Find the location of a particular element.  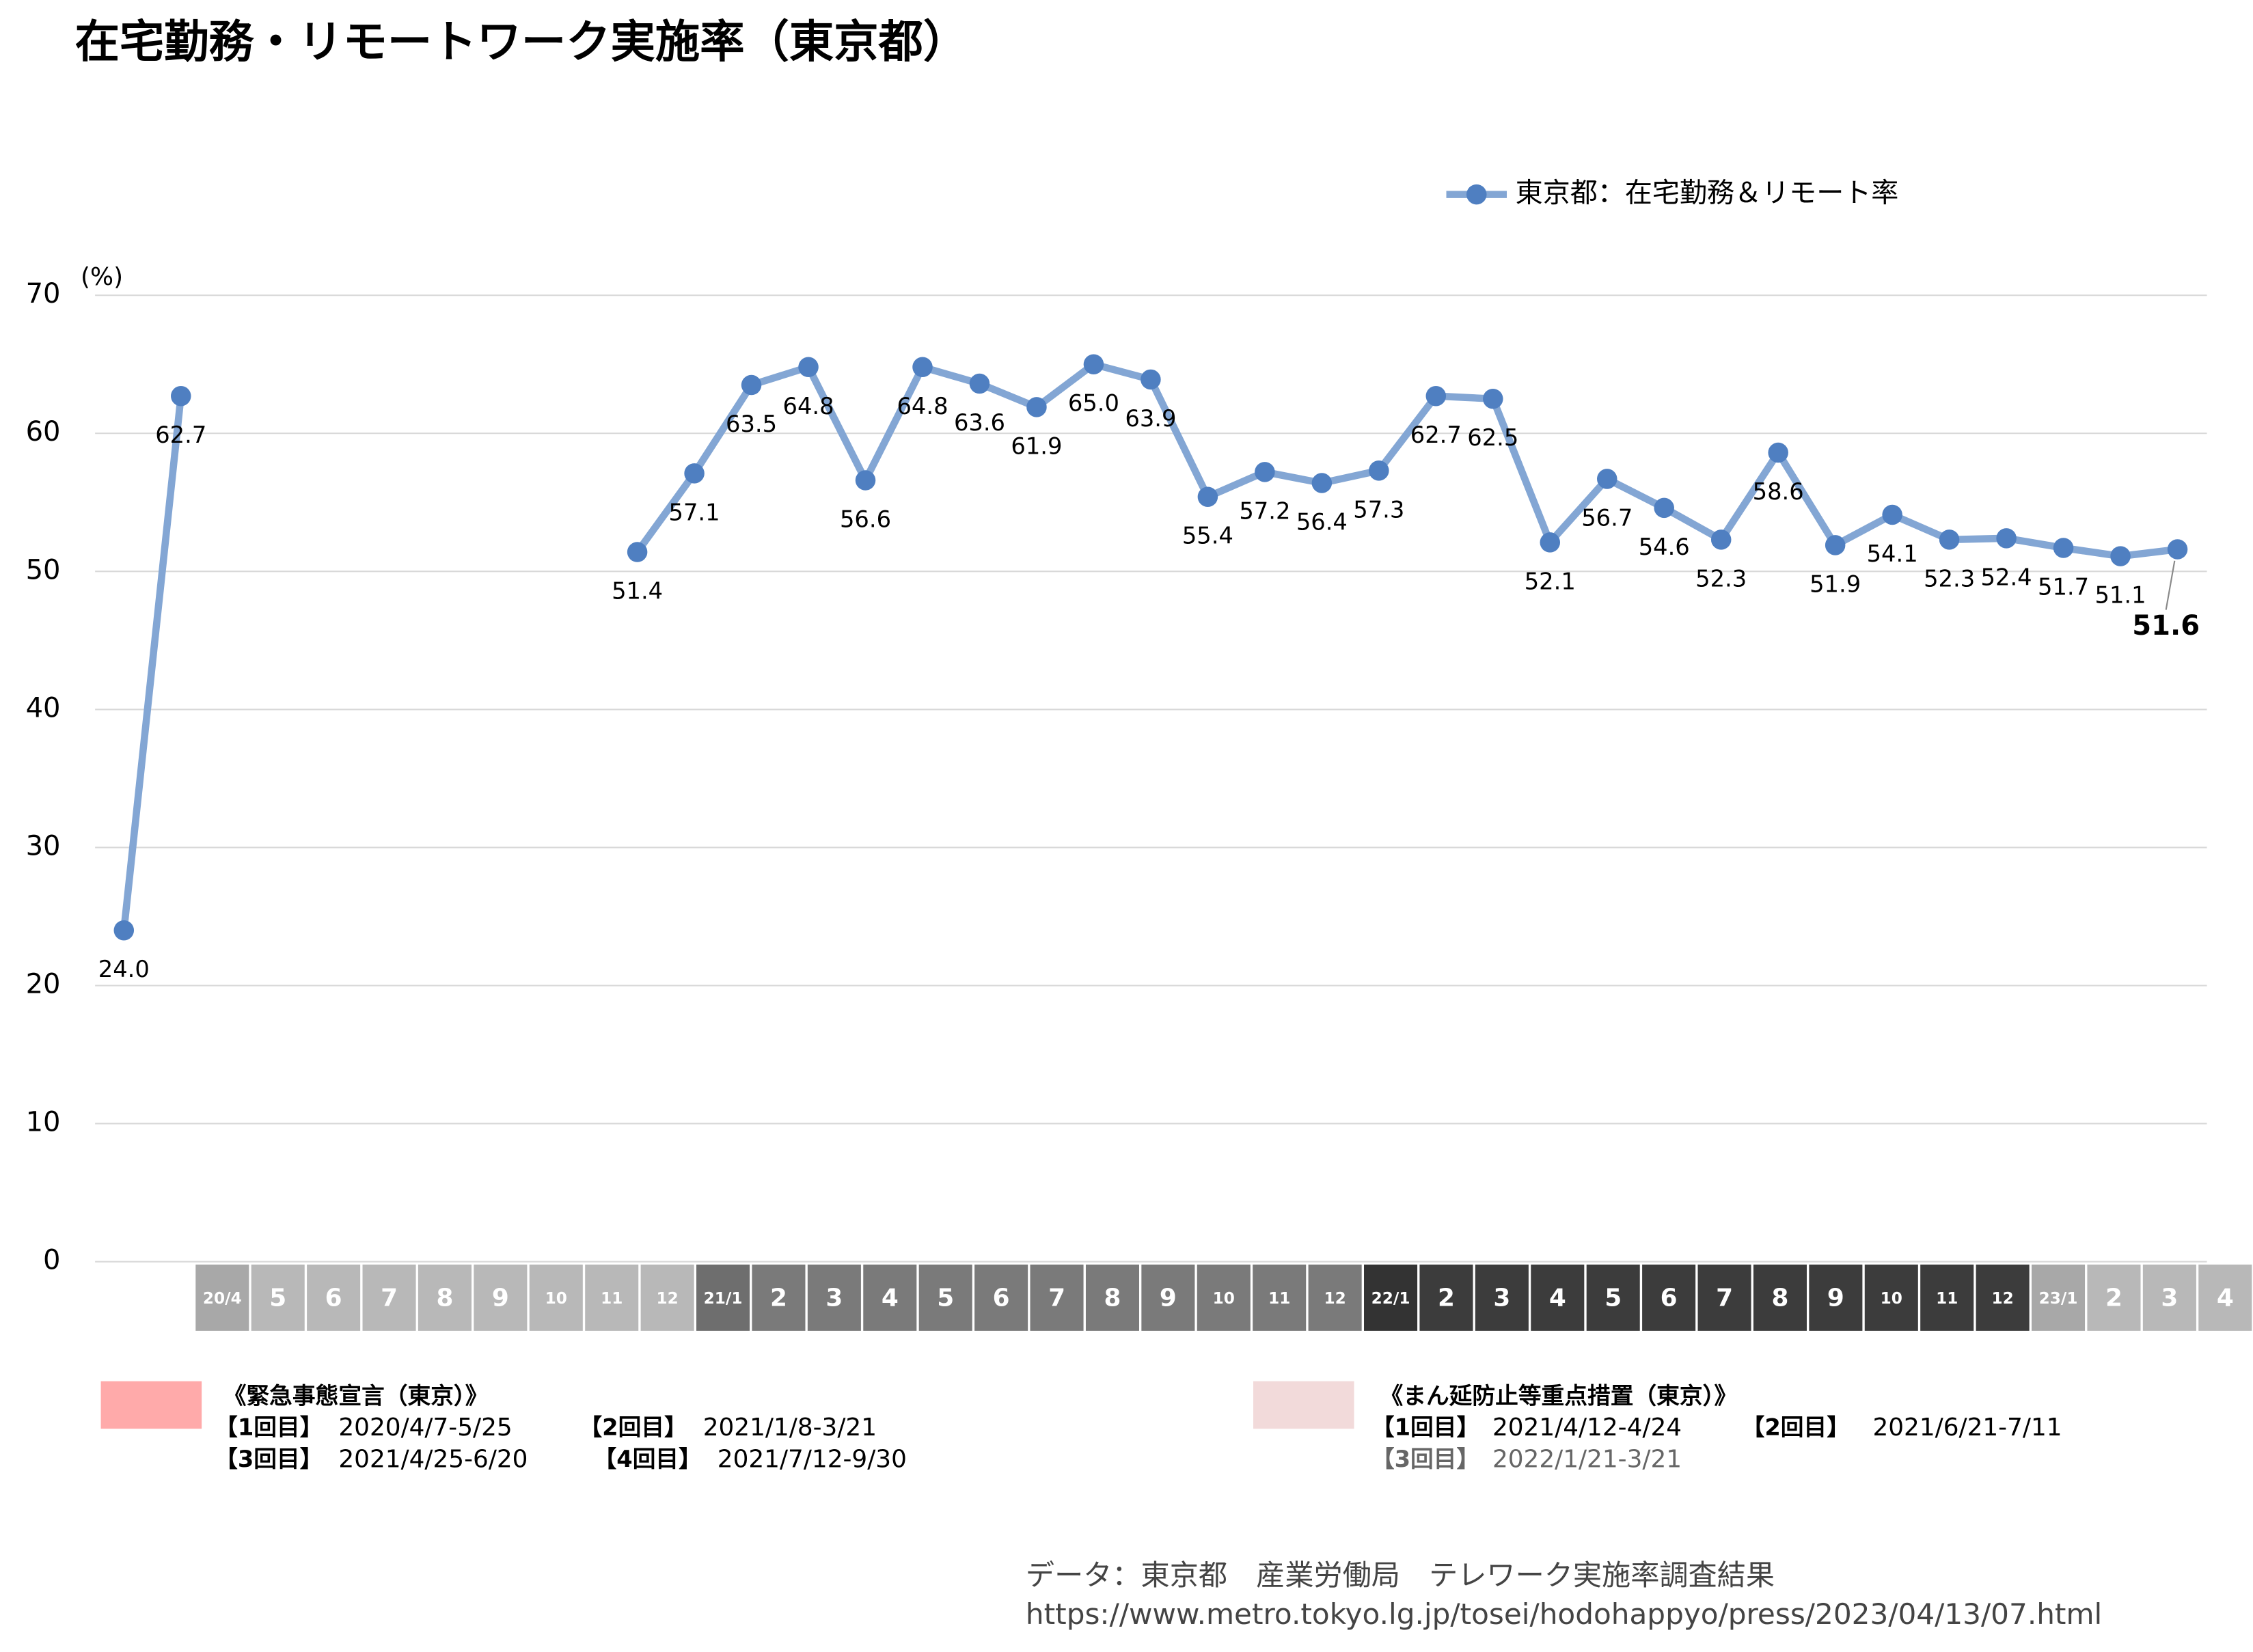

legend-marker is located at coordinates (1476, 195).